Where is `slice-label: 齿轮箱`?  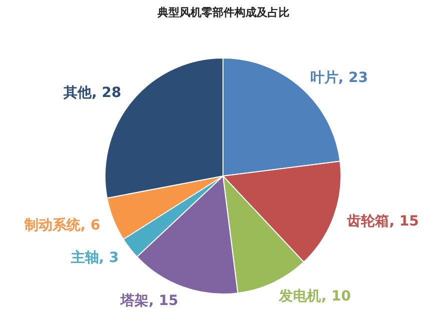 slice-label: 齿轮箱 is located at coordinates (368, 222).